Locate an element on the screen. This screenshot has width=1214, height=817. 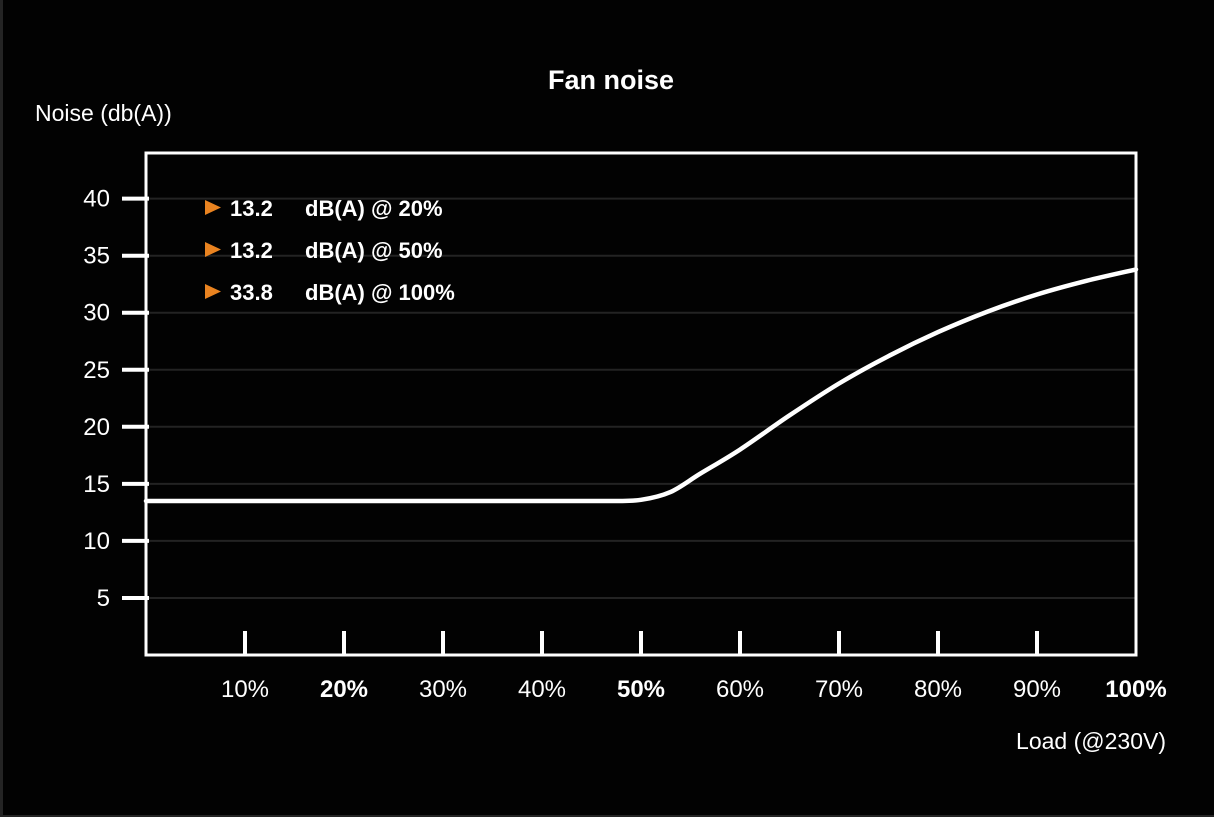
legend-row: 33.8 dB(A) @ 100% is located at coordinates (330, 292).